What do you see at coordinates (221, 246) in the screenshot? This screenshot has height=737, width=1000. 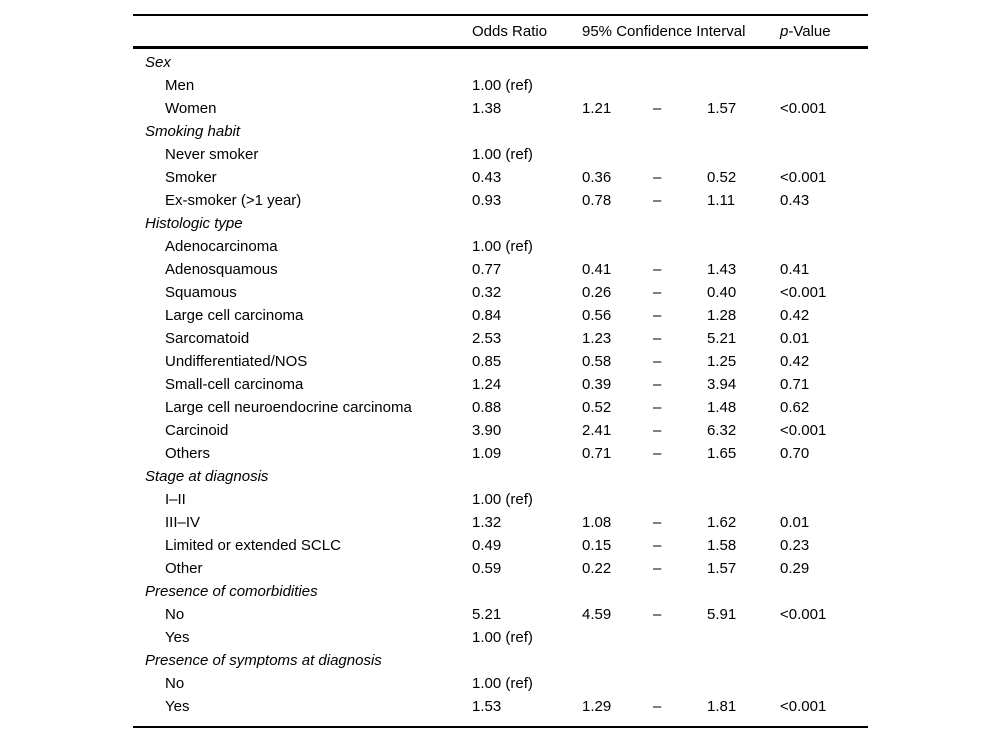 I see `row-label: Adenocarcinoma` at bounding box center [221, 246].